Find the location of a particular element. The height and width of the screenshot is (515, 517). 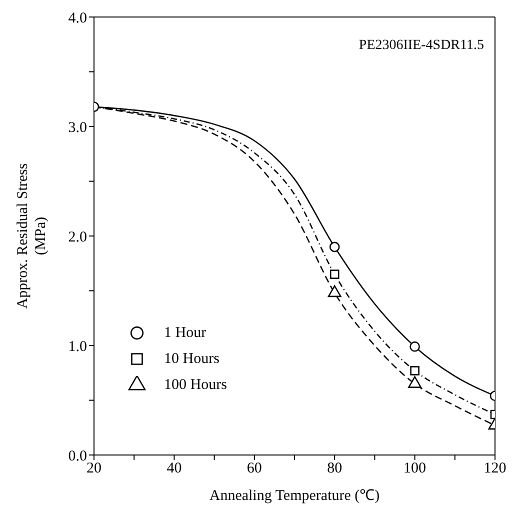

legend-label: 10 Hours is located at coordinates (192, 359).